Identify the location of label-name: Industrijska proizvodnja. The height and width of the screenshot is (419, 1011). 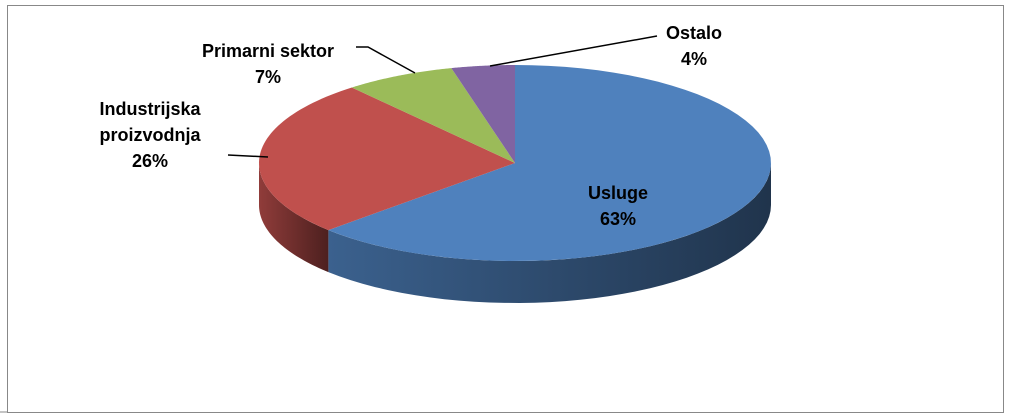
(150, 122).